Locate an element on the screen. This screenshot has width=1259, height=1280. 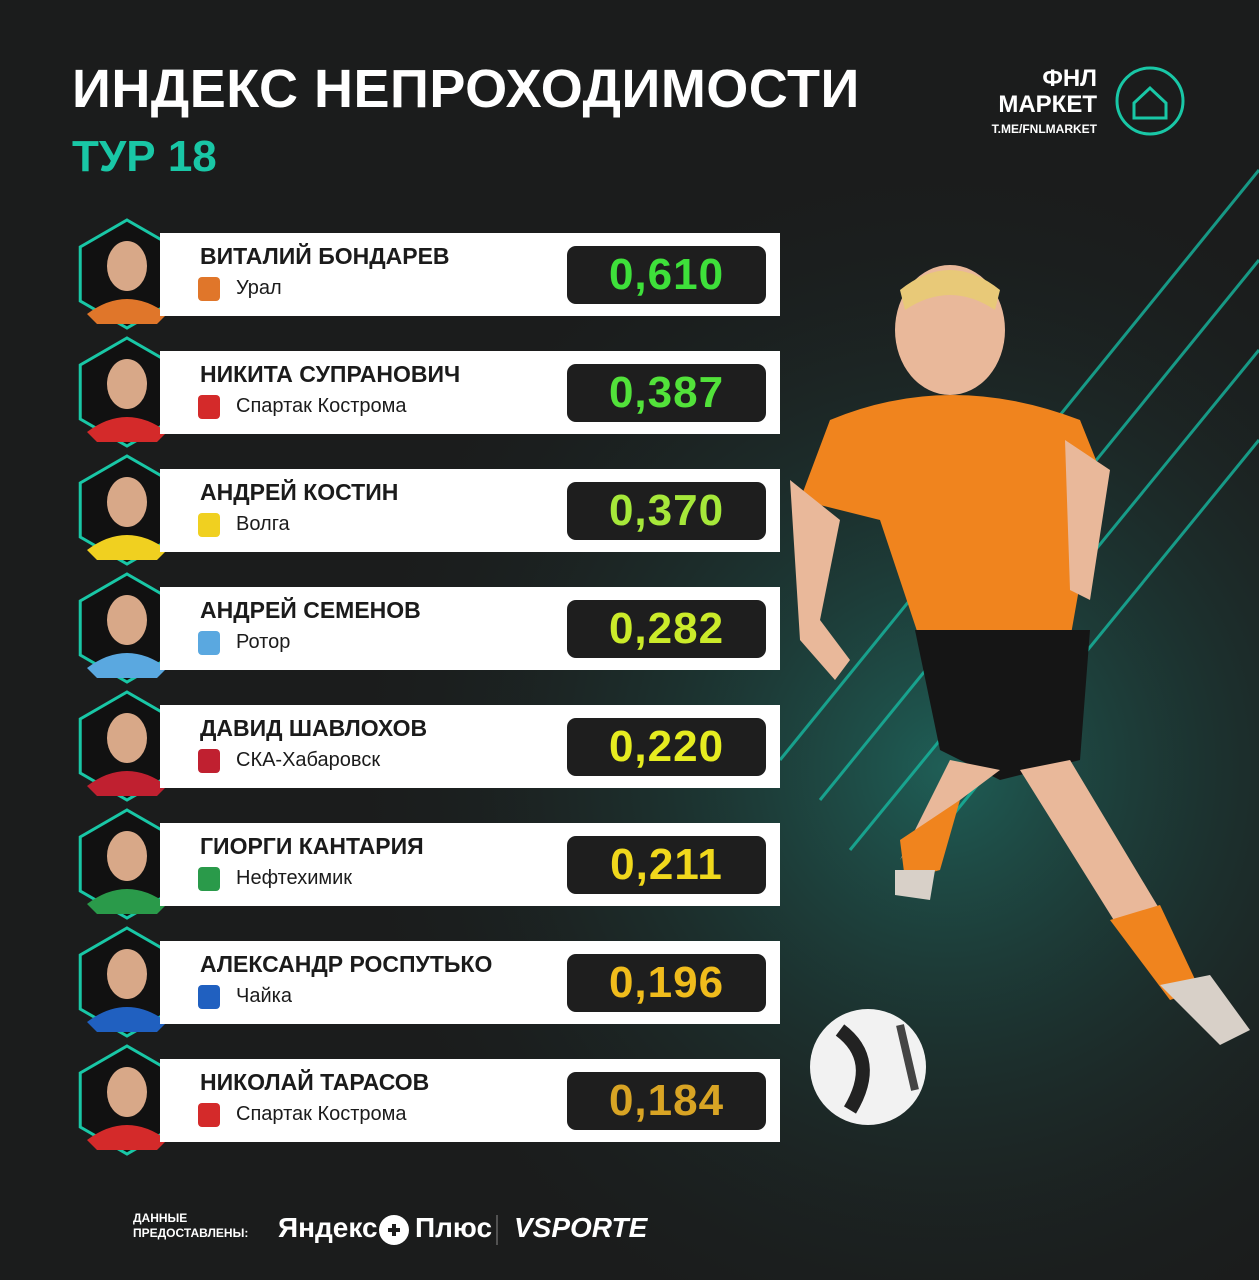
index-score: 0,282 is located at coordinates (666, 629).